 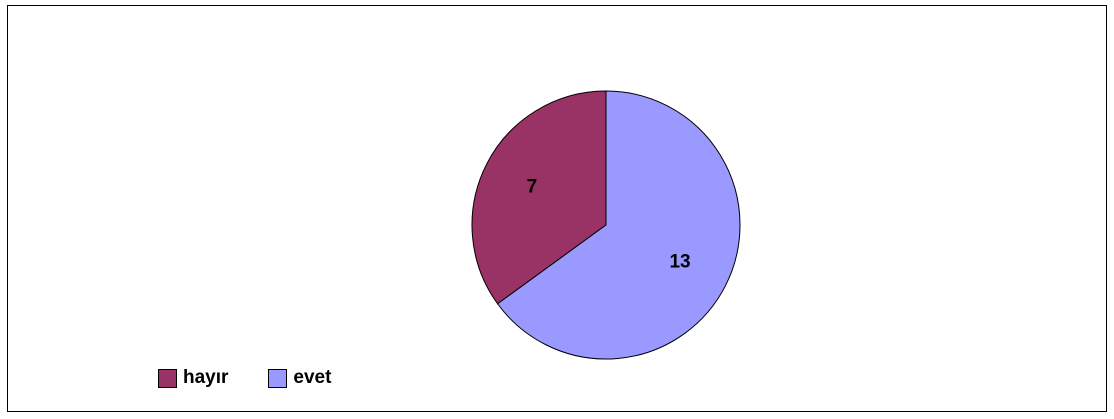 I want to click on legend-item-hayir: hayır, so click(x=193, y=378).